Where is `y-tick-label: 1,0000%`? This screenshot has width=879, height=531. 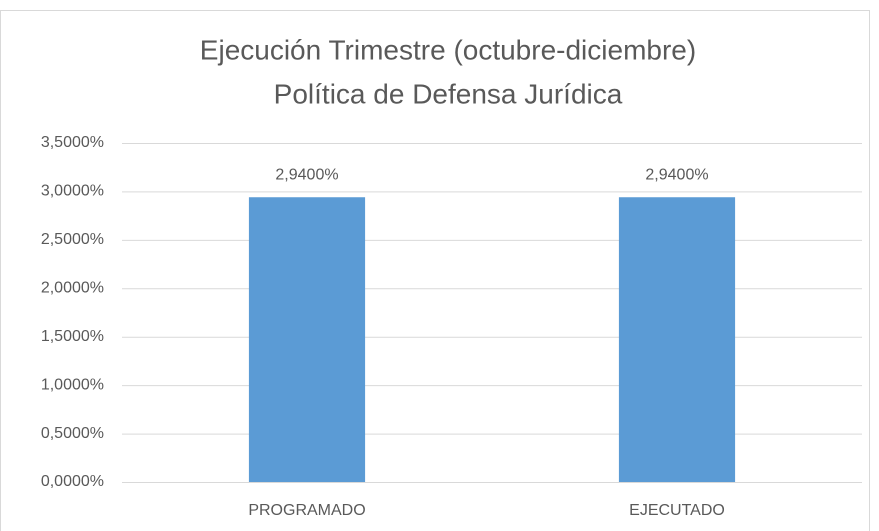 y-tick-label: 1,0000% is located at coordinates (72, 384).